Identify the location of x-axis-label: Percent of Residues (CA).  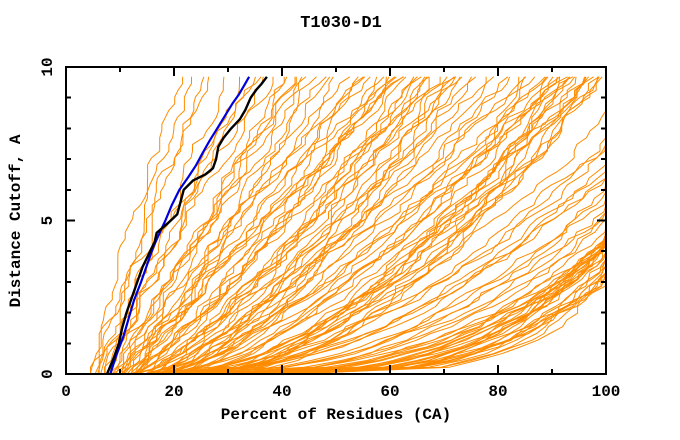
(336, 415).